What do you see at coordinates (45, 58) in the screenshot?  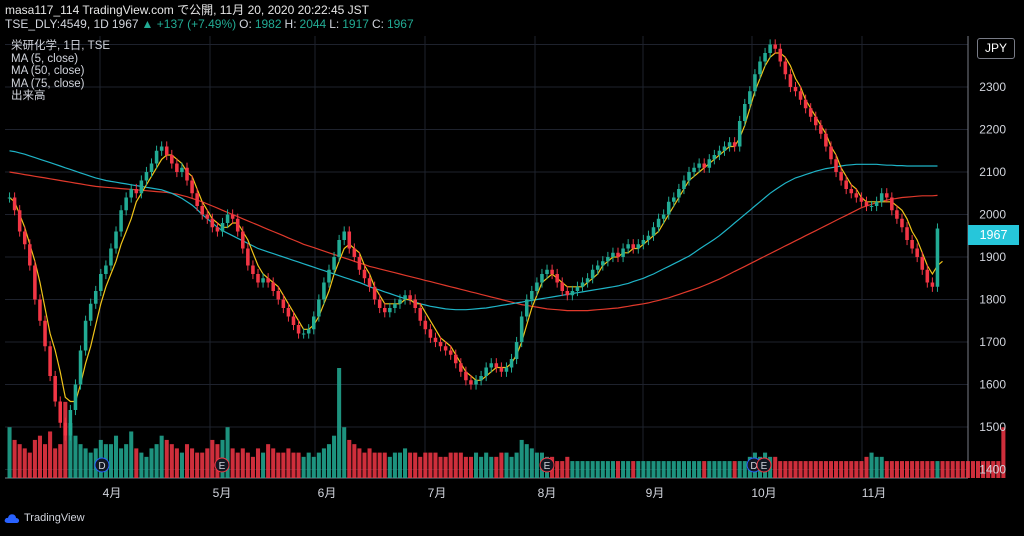 I see `legend-ma5: MA (5, close)` at bounding box center [45, 58].